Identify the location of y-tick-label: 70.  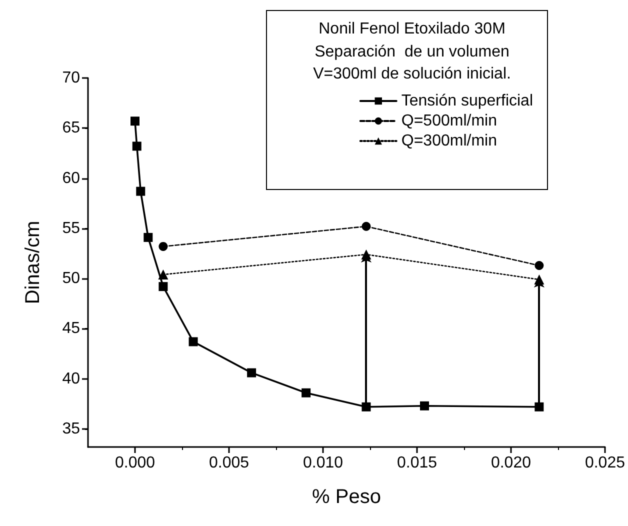
(71, 78).